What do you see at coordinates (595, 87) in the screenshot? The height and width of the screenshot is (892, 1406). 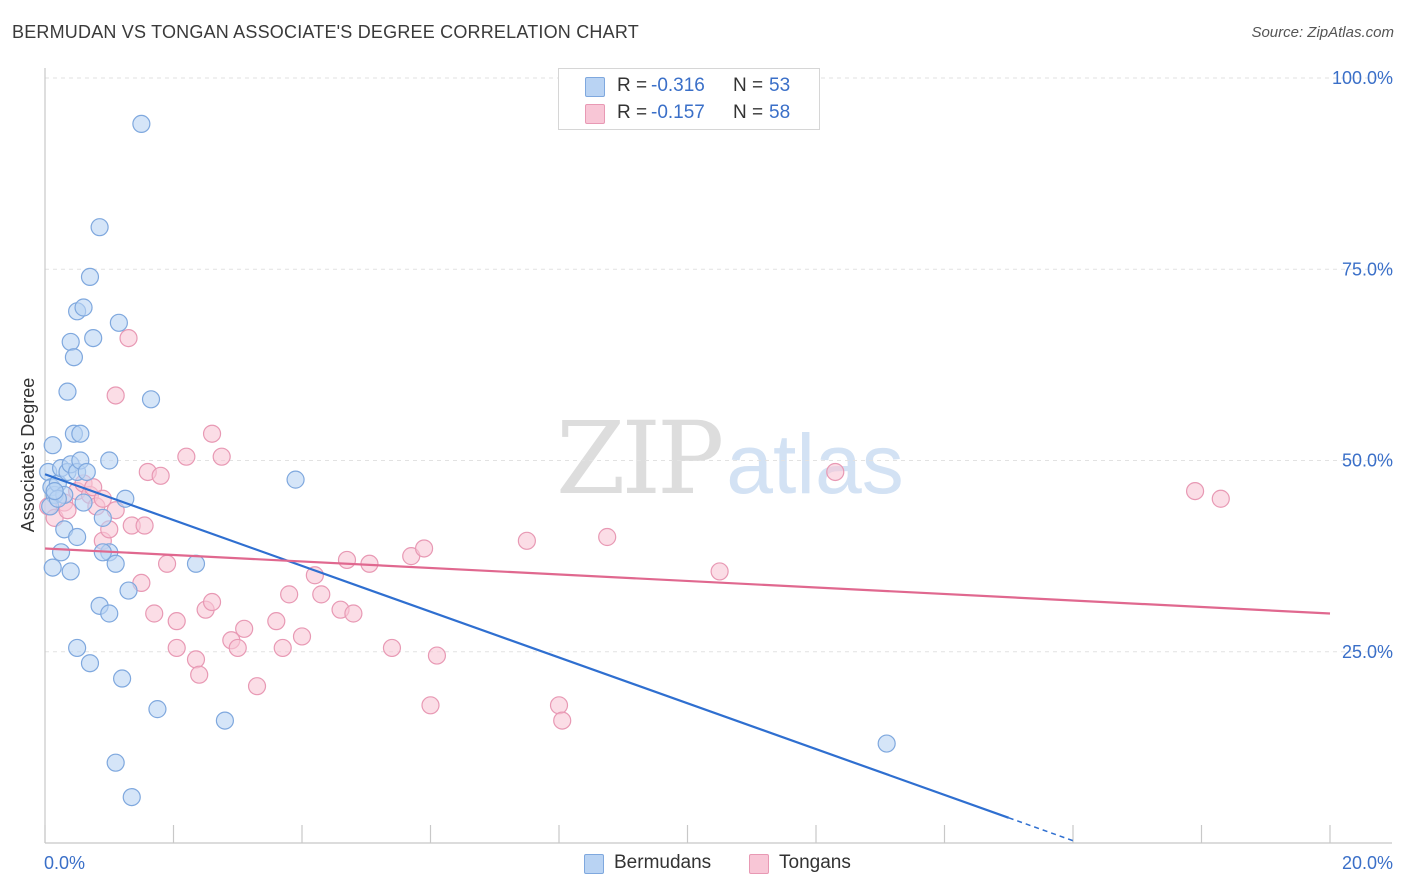 I see `bermudans-swatch` at bounding box center [595, 87].